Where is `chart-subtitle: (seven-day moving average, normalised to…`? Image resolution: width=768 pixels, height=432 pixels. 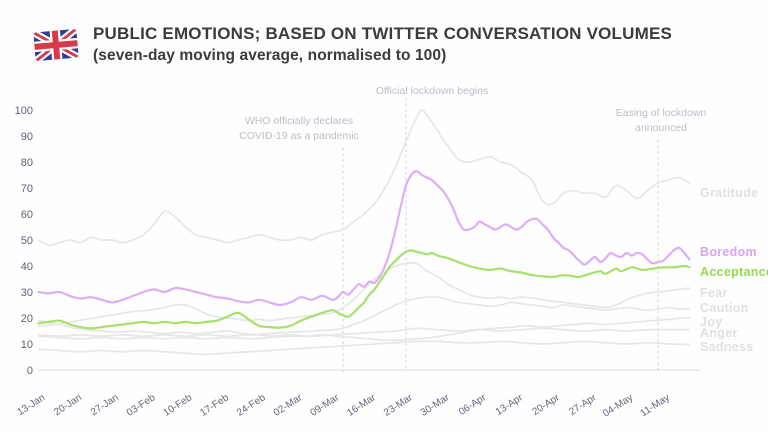
chart-subtitle: (seven-day moving average, normalised to… is located at coordinates (270, 55).